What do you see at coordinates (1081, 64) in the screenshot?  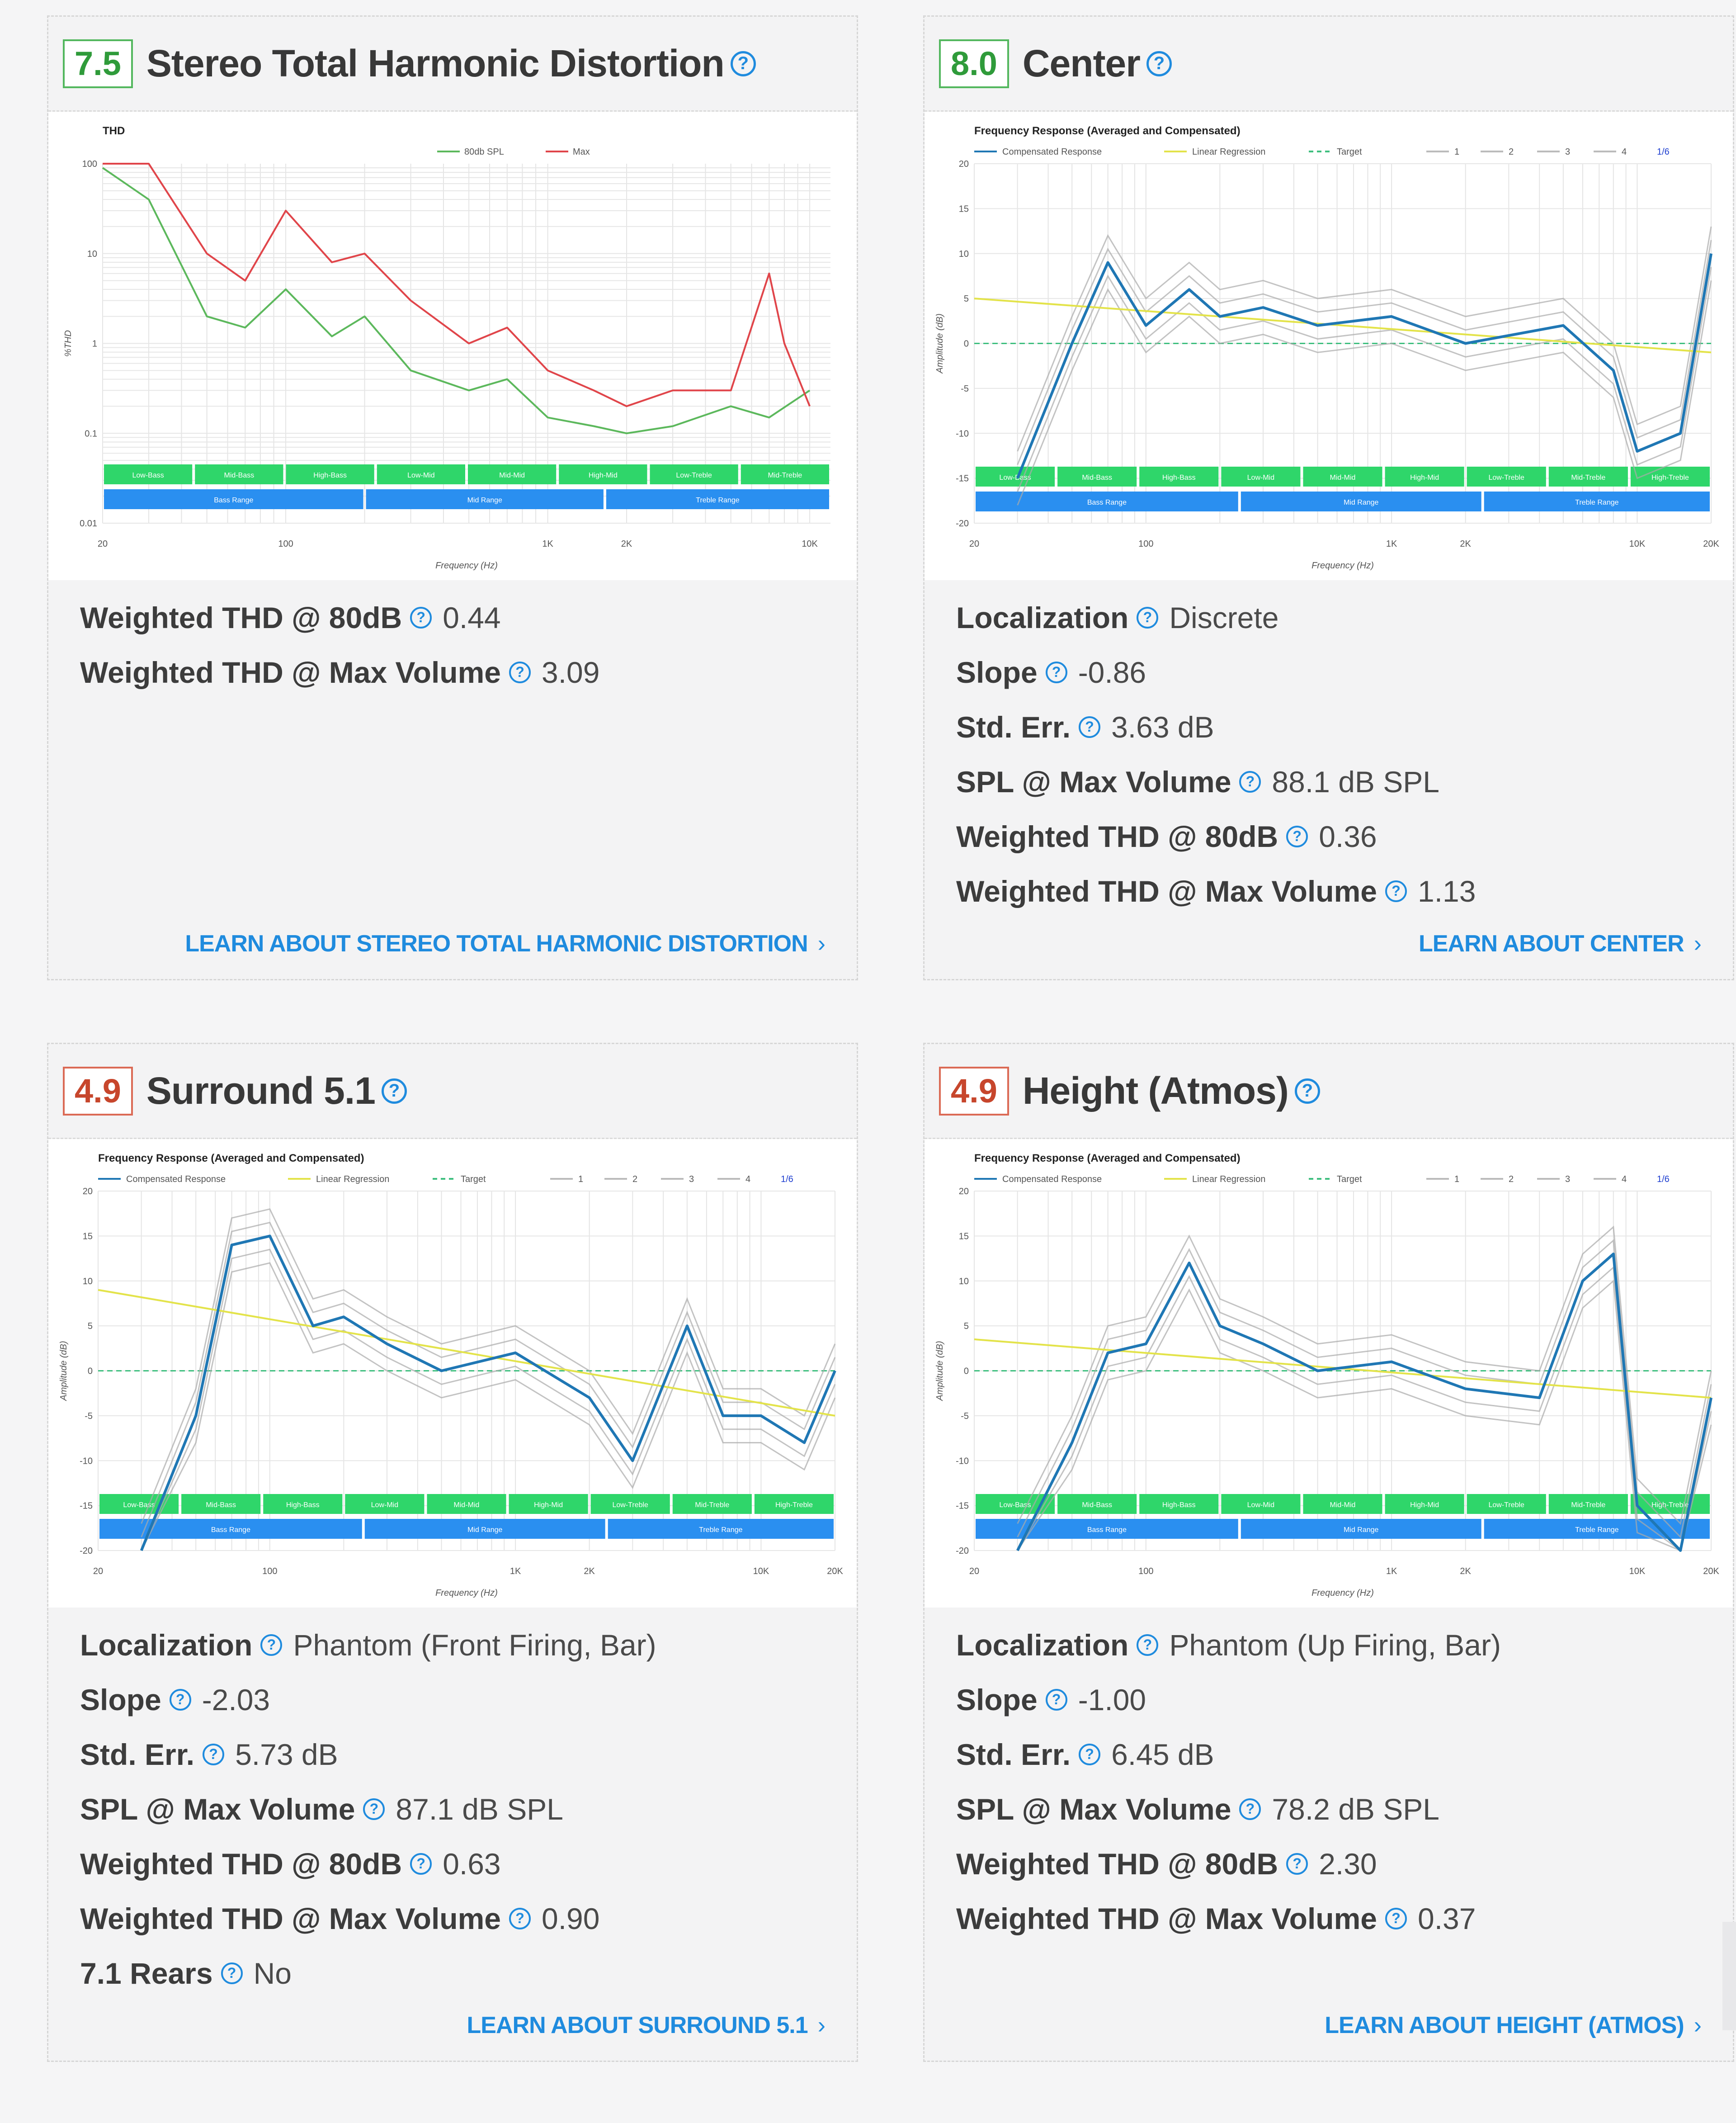 I see `card-title: Center` at bounding box center [1081, 64].